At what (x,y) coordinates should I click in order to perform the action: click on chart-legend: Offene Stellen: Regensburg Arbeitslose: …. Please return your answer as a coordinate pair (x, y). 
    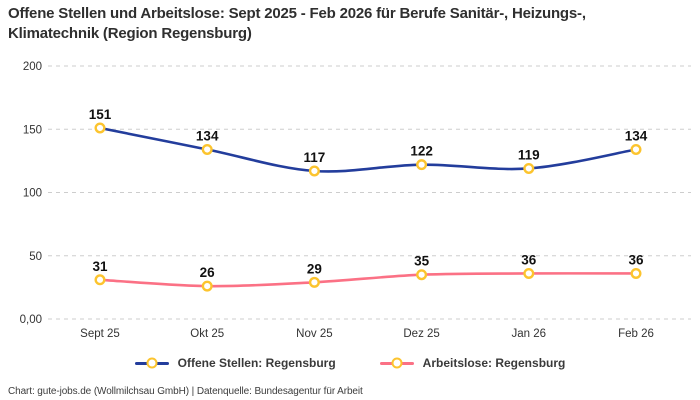
    Looking at the image, I should click on (350, 363).